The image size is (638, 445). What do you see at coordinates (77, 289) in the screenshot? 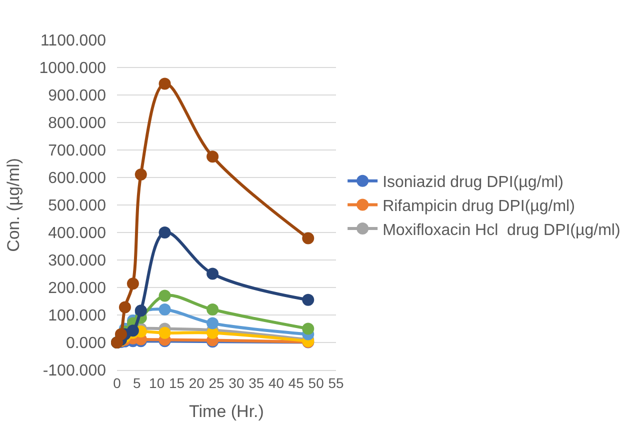
I see `y-tick-label: 200.000` at bounding box center [77, 289].